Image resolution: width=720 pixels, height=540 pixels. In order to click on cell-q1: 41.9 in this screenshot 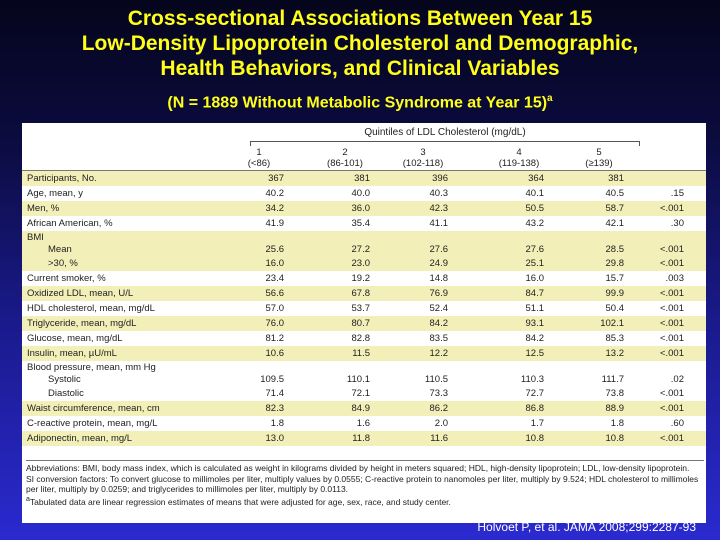, I will do `click(275, 223)`.